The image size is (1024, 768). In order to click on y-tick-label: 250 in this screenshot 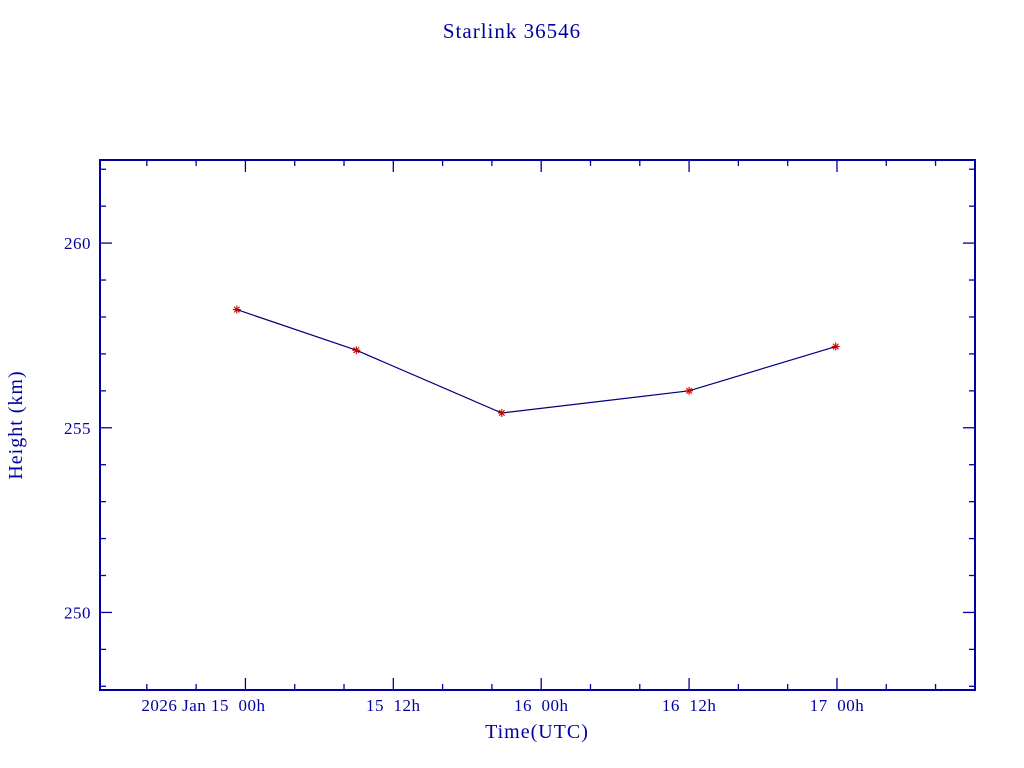, I will do `click(77, 612)`.